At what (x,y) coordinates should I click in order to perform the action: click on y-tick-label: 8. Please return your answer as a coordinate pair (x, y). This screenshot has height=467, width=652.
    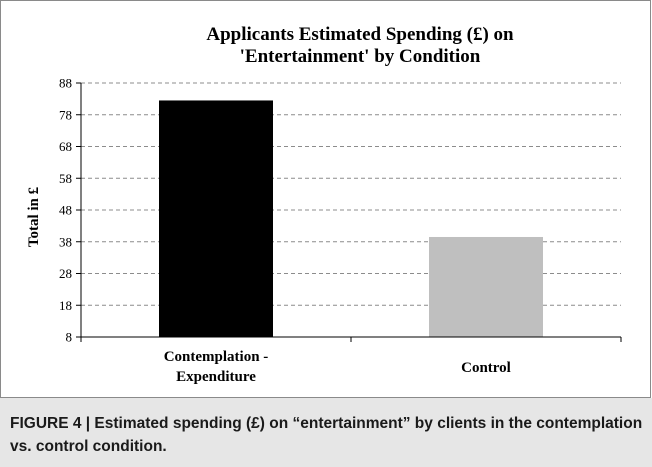
    Looking at the image, I should click on (69, 337).